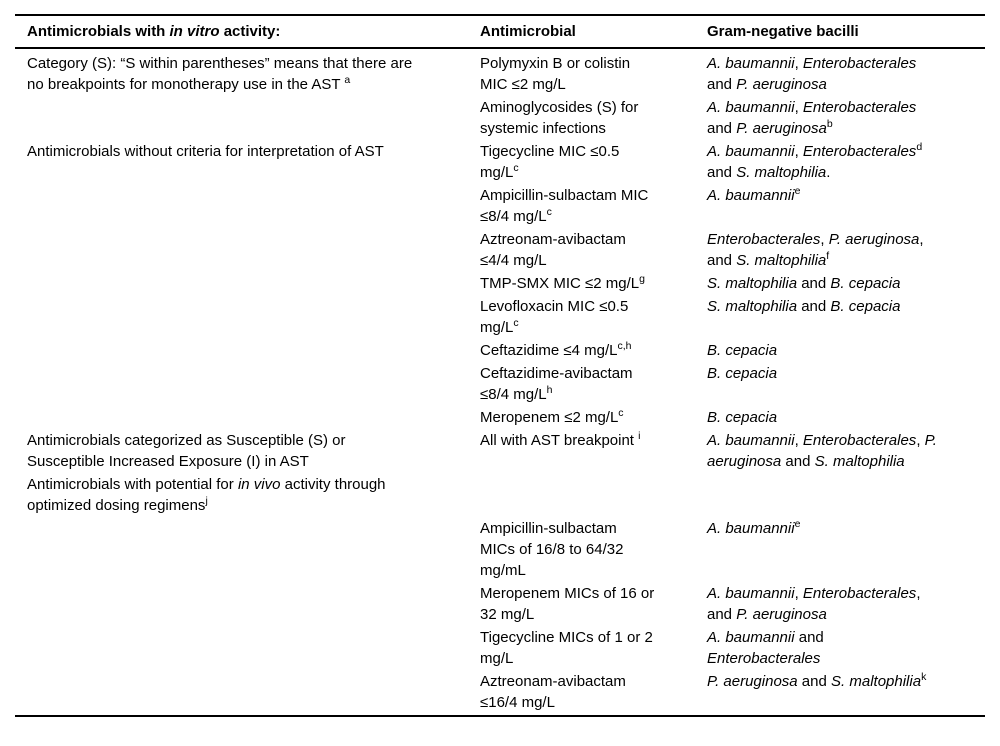 This screenshot has height=746, width=1000. Describe the element at coordinates (550, 162) in the screenshot. I see `antimicrobial-cell: Tigecycline MIC ≤0.5 mg/Lc` at that location.